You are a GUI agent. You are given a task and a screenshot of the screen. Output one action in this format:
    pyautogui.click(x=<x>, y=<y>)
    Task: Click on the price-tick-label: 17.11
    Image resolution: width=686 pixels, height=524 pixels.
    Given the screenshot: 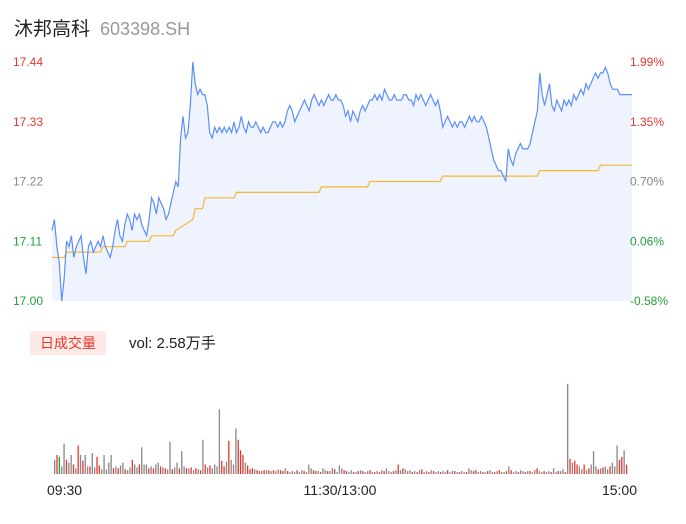 What is the action you would take?
    pyautogui.click(x=27, y=241)
    